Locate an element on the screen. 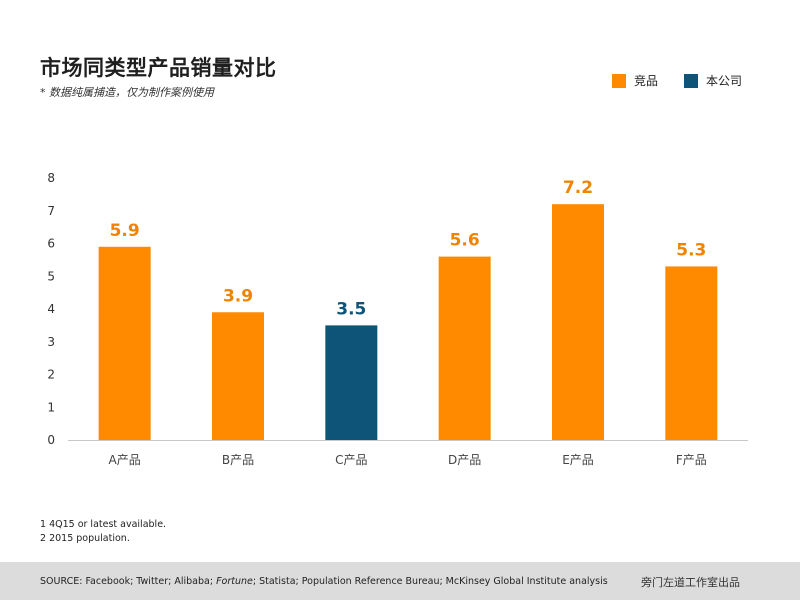 The image size is (800, 600). y-tick-label: 2 is located at coordinates (51, 375).